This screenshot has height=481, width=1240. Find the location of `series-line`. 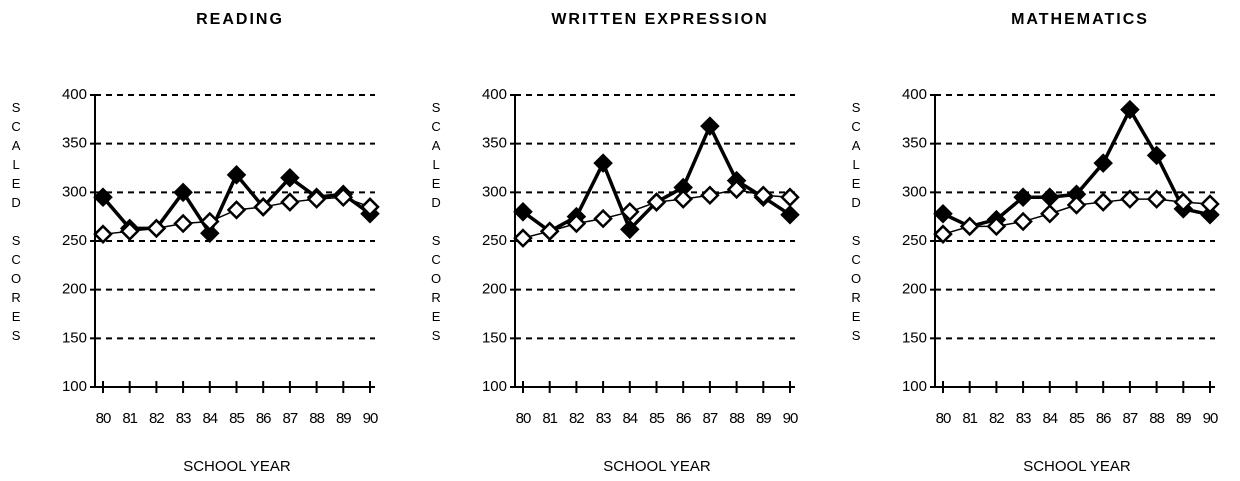

series-line is located at coordinates (656, 177).